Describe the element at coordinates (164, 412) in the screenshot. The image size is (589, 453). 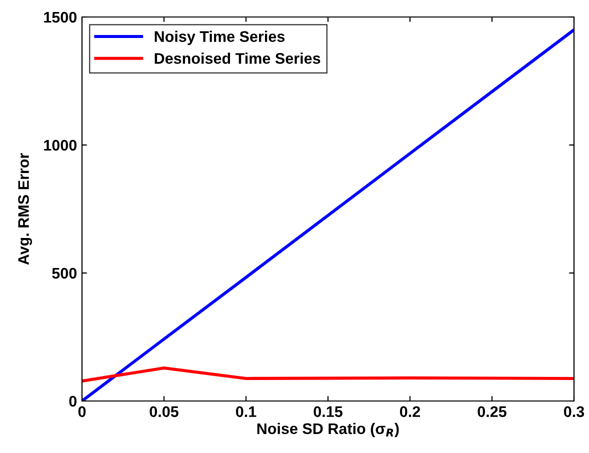
I see `x-tick-label: 0.05` at that location.